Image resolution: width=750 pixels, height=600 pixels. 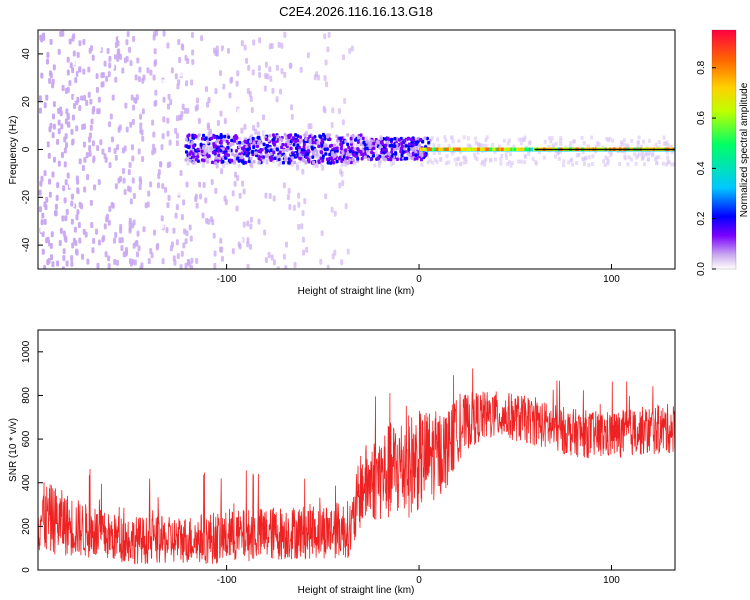 What do you see at coordinates (418, 575) in the screenshot?
I see `snr-x-ticks: -100 0 100` at bounding box center [418, 575].